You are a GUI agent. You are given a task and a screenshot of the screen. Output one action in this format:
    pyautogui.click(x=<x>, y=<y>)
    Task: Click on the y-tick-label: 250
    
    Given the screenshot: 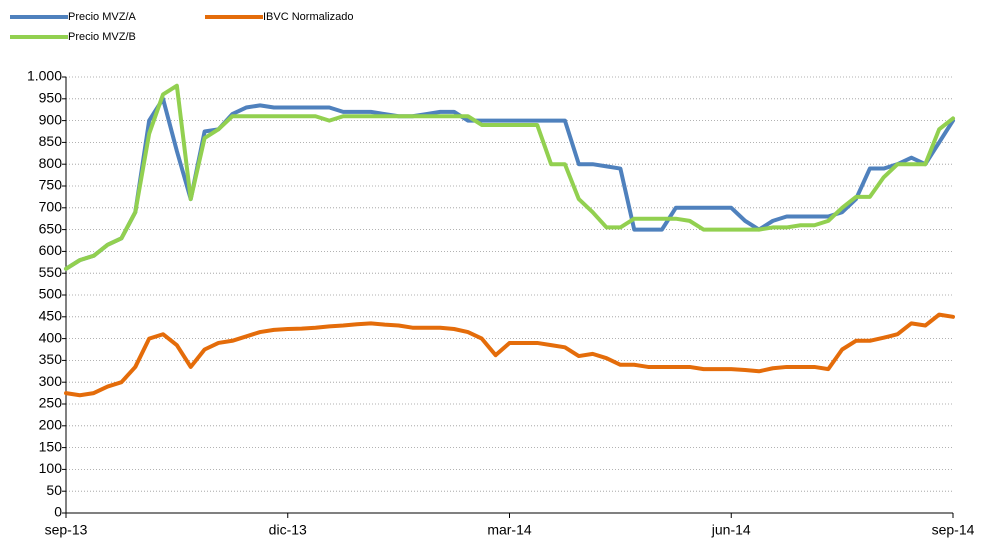 What is the action you would take?
    pyautogui.click(x=51, y=403)
    